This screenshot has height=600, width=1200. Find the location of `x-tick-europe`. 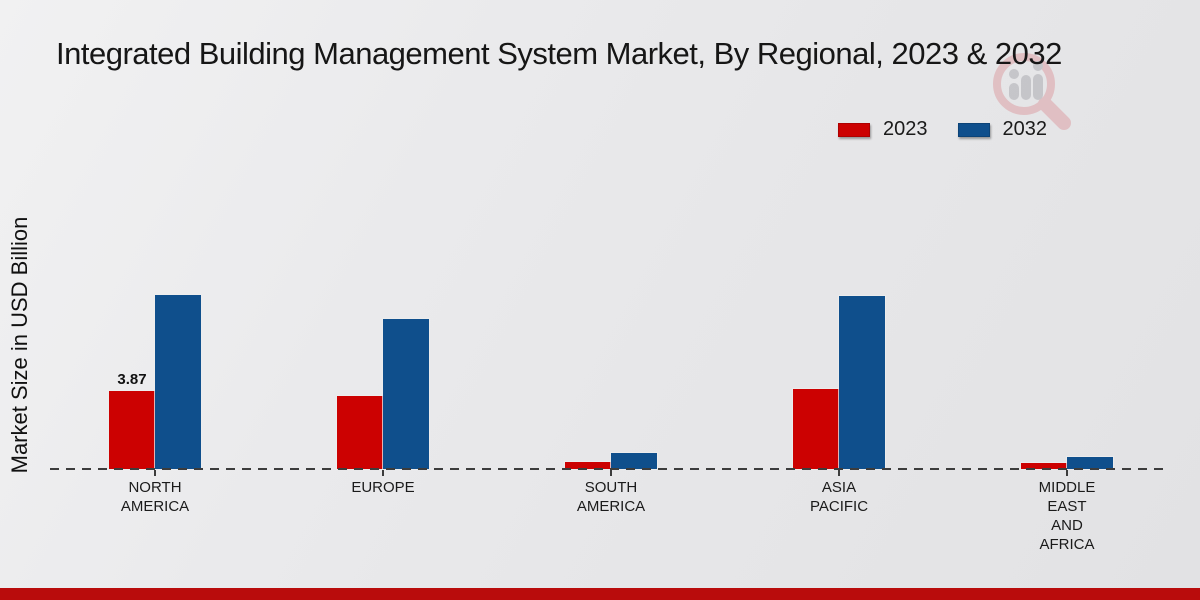

x-tick-europe is located at coordinates (383, 473).